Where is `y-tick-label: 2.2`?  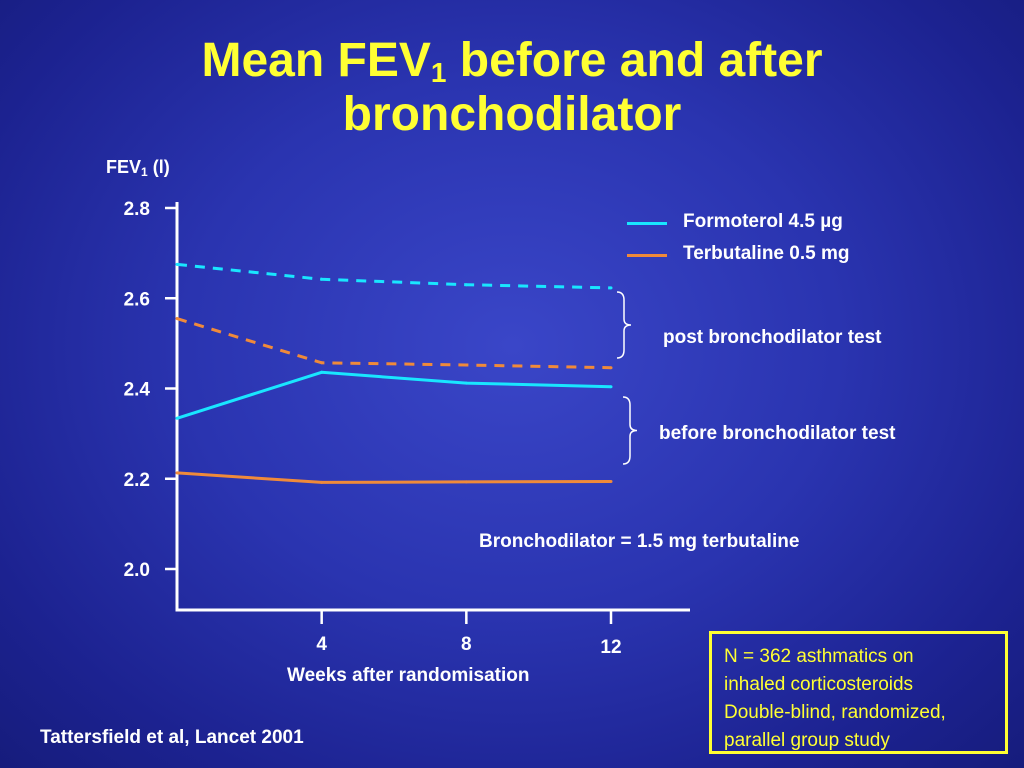
y-tick-label: 2.2 is located at coordinates (137, 480).